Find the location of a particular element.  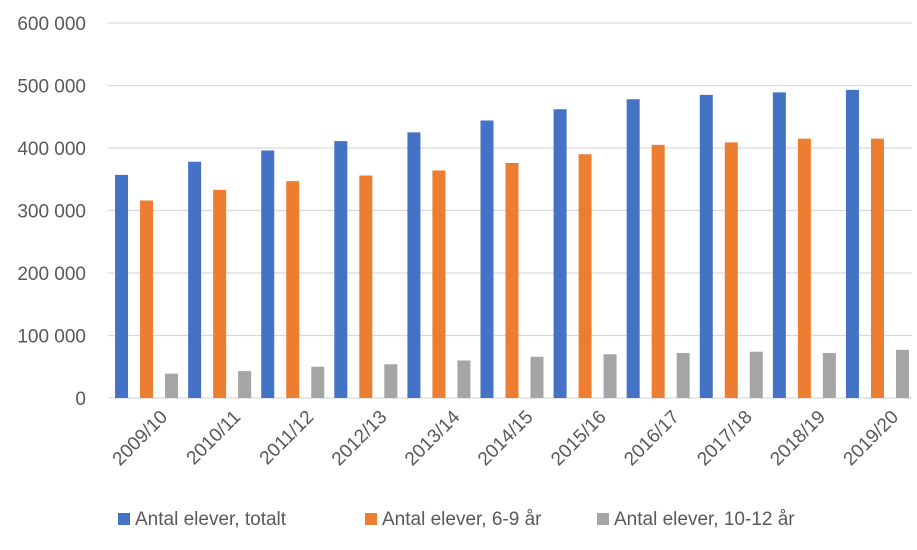

x-tick-label: 2012/13 is located at coordinates (359, 438).